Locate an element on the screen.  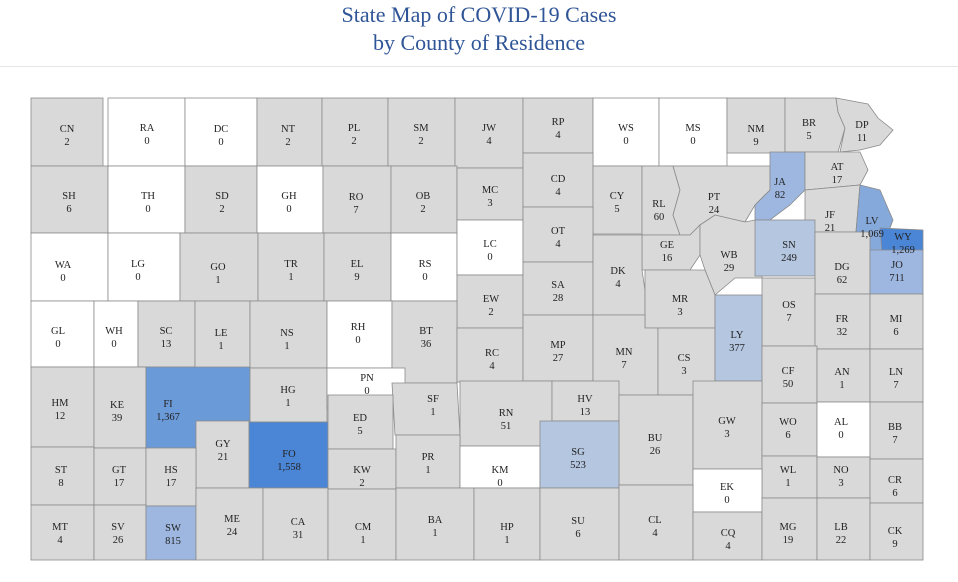
county-jo is located at coordinates (896, 272).